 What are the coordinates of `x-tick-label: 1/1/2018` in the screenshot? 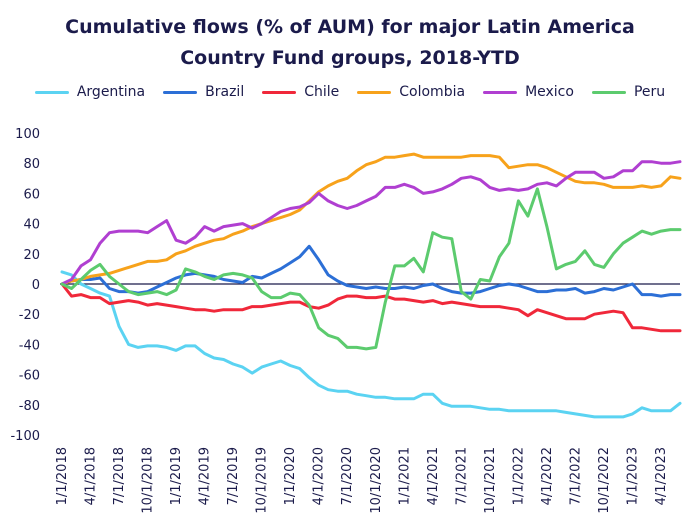 It's located at (62, 476).